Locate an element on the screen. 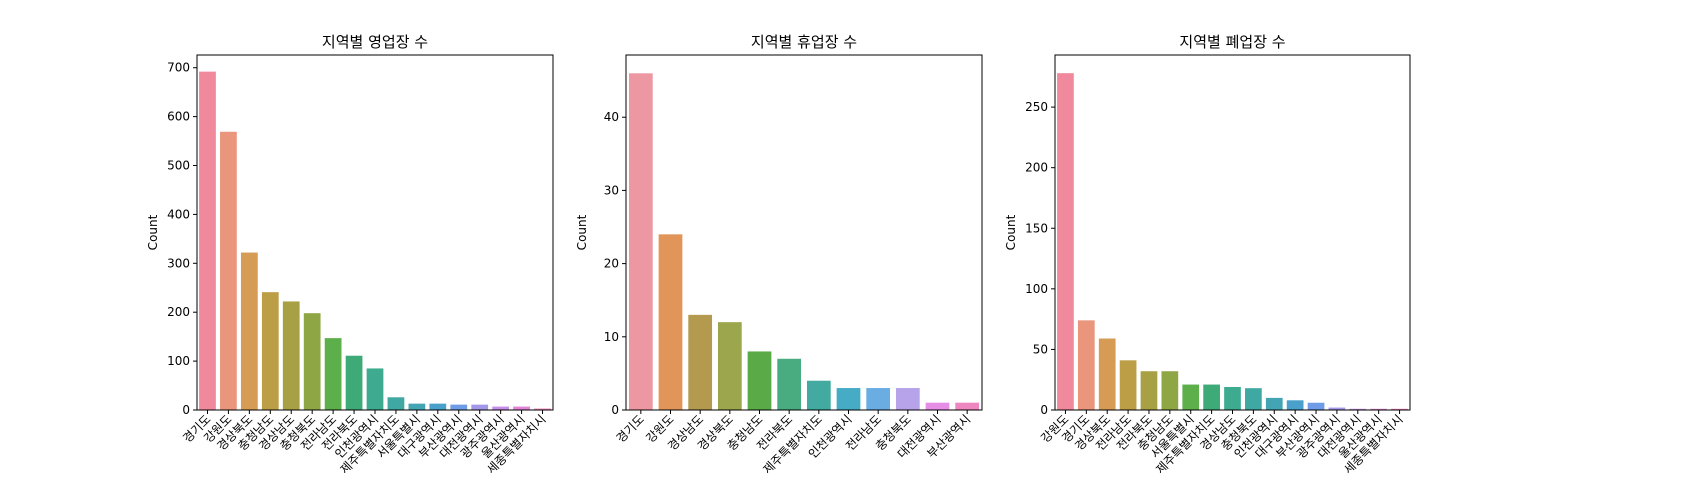  y-tick-label: 250 is located at coordinates (1036, 107).